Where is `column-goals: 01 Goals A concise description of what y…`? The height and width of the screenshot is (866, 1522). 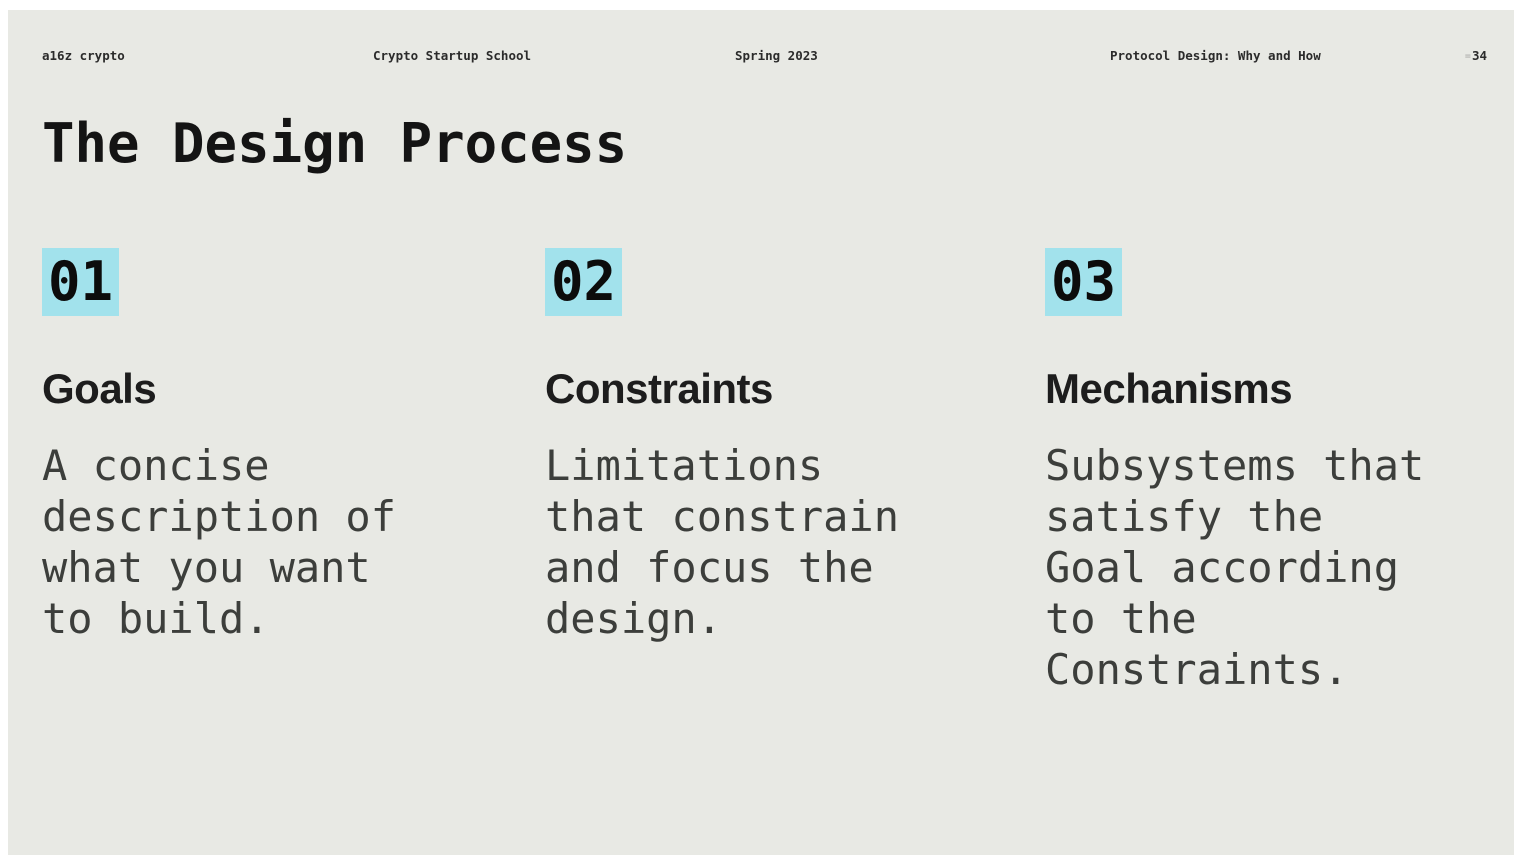 column-goals: 01 Goals A concise description of what y… is located at coordinates (277, 446).